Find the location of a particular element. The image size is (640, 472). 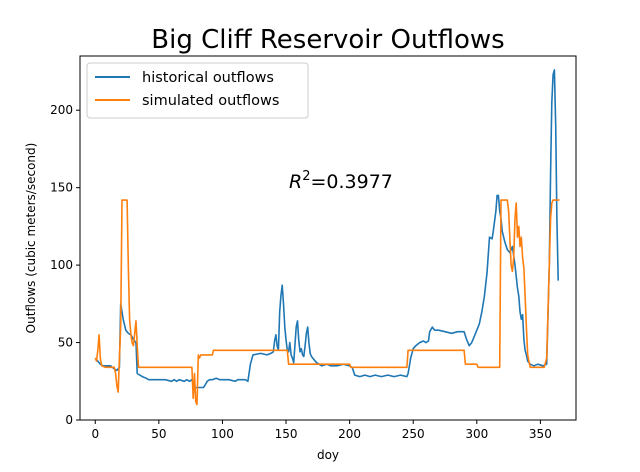

r-squared-annotation: R2=0.3977 is located at coordinates (341, 181).